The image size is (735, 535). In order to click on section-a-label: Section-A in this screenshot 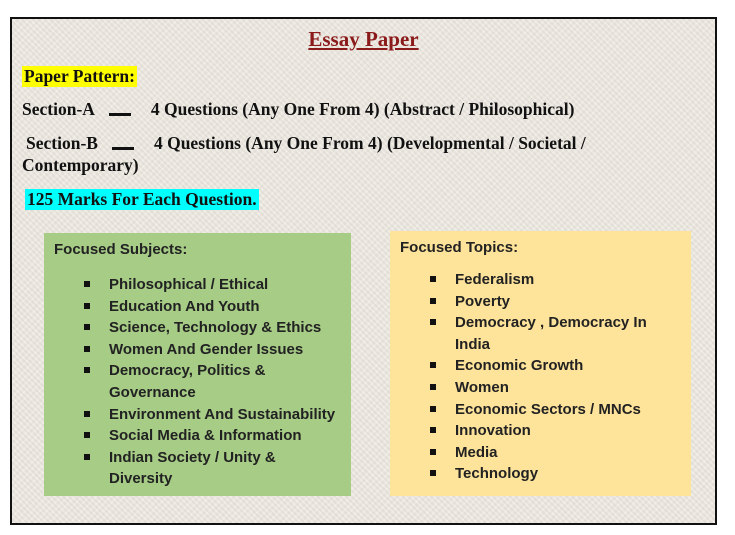, I will do `click(58, 109)`.